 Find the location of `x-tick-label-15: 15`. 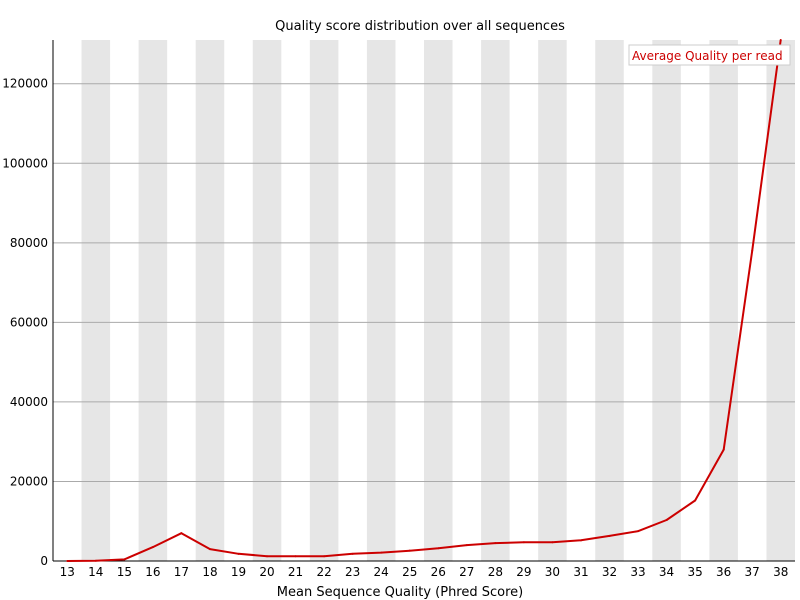

x-tick-label-15: 15 is located at coordinates (124, 572).